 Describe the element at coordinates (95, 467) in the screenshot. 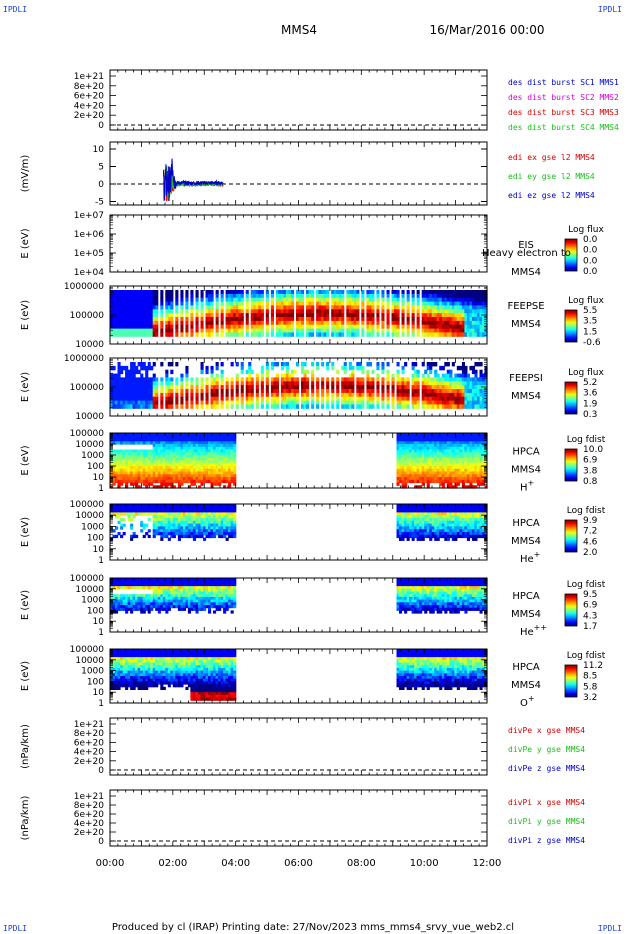

I see `panel-5-ytick-label: 100` at that location.